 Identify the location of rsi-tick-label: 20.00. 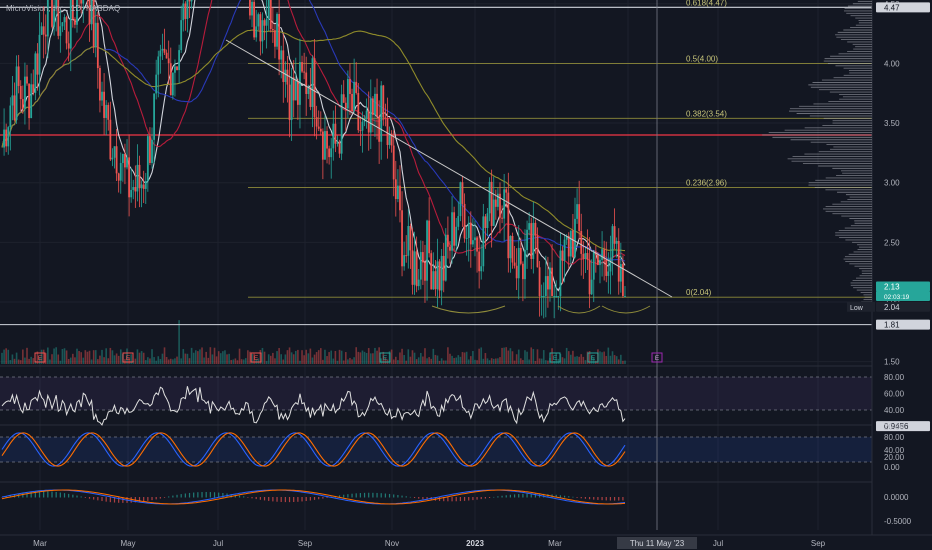
(894, 427).